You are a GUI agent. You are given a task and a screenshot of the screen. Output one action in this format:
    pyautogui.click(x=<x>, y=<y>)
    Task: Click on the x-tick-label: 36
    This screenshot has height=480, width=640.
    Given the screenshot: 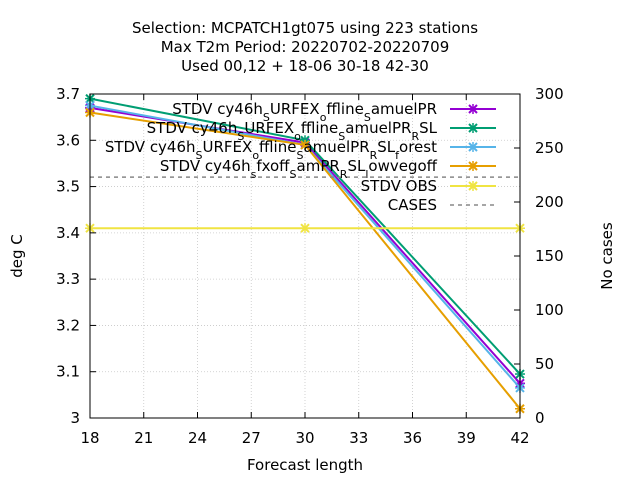 What is the action you would take?
    pyautogui.click(x=412, y=438)
    